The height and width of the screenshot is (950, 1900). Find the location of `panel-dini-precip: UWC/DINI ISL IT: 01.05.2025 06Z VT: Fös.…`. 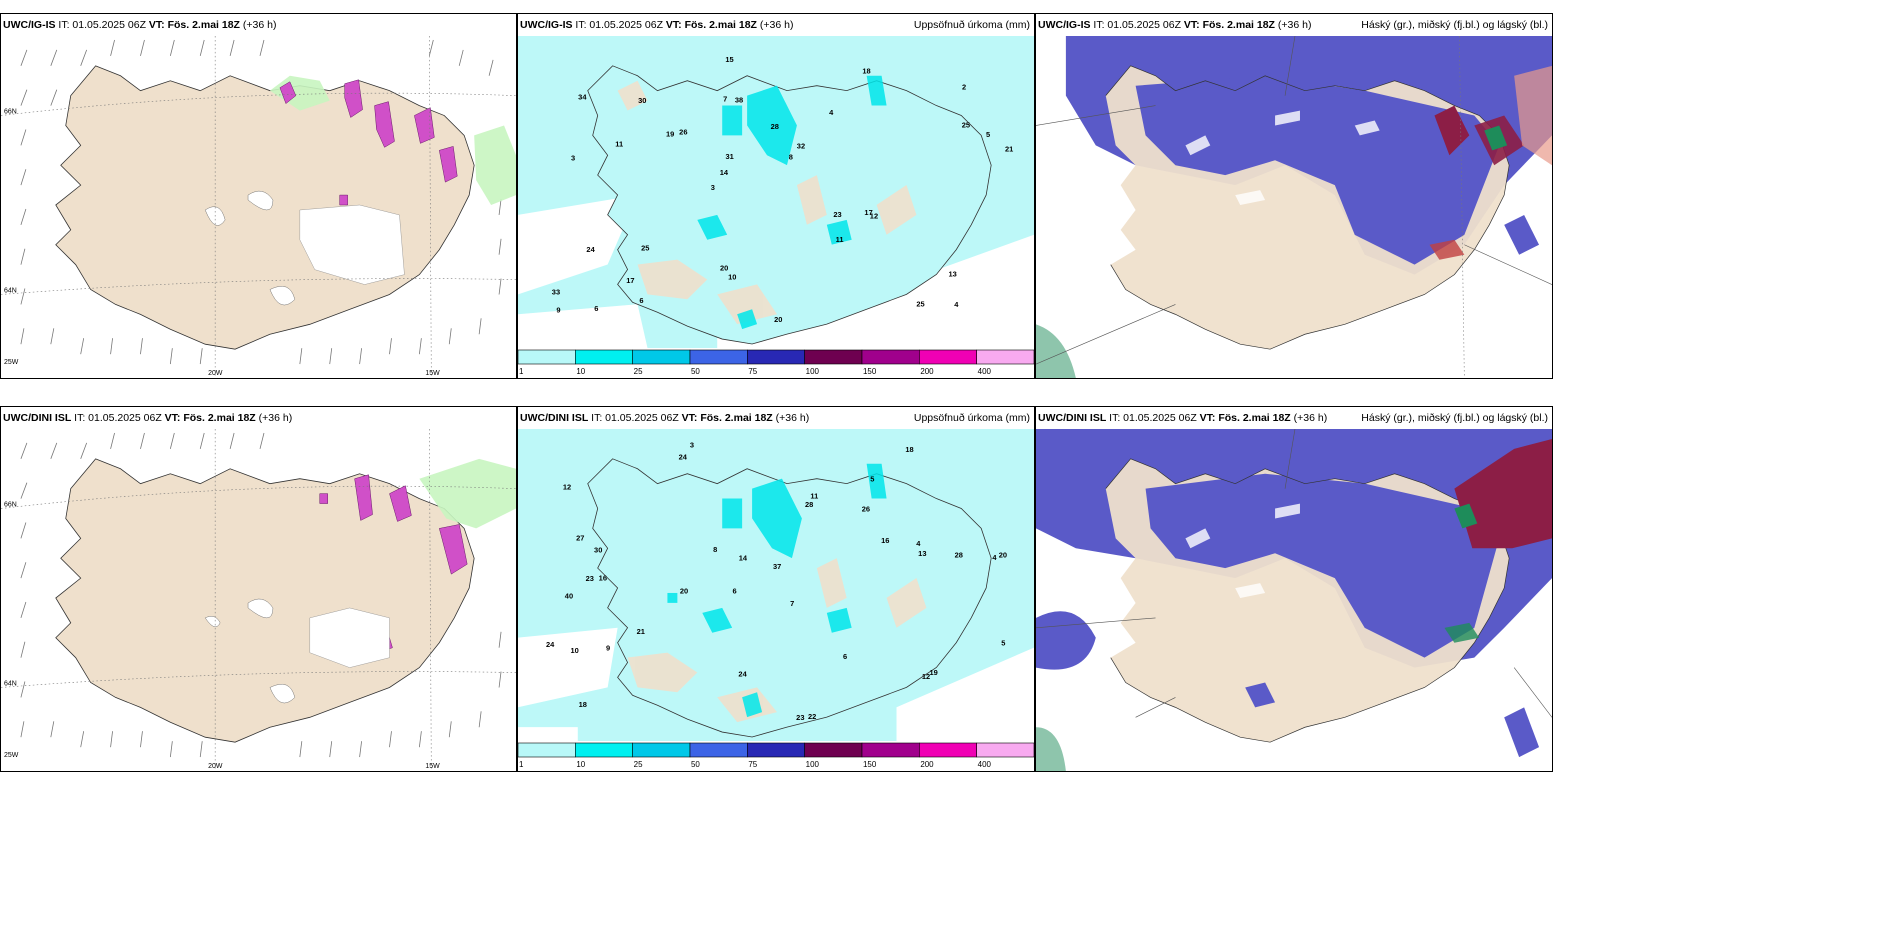

panel-dini-precip: UWC/DINI ISL IT: 01.05.2025 06Z VT: Fös.… is located at coordinates (776, 589).